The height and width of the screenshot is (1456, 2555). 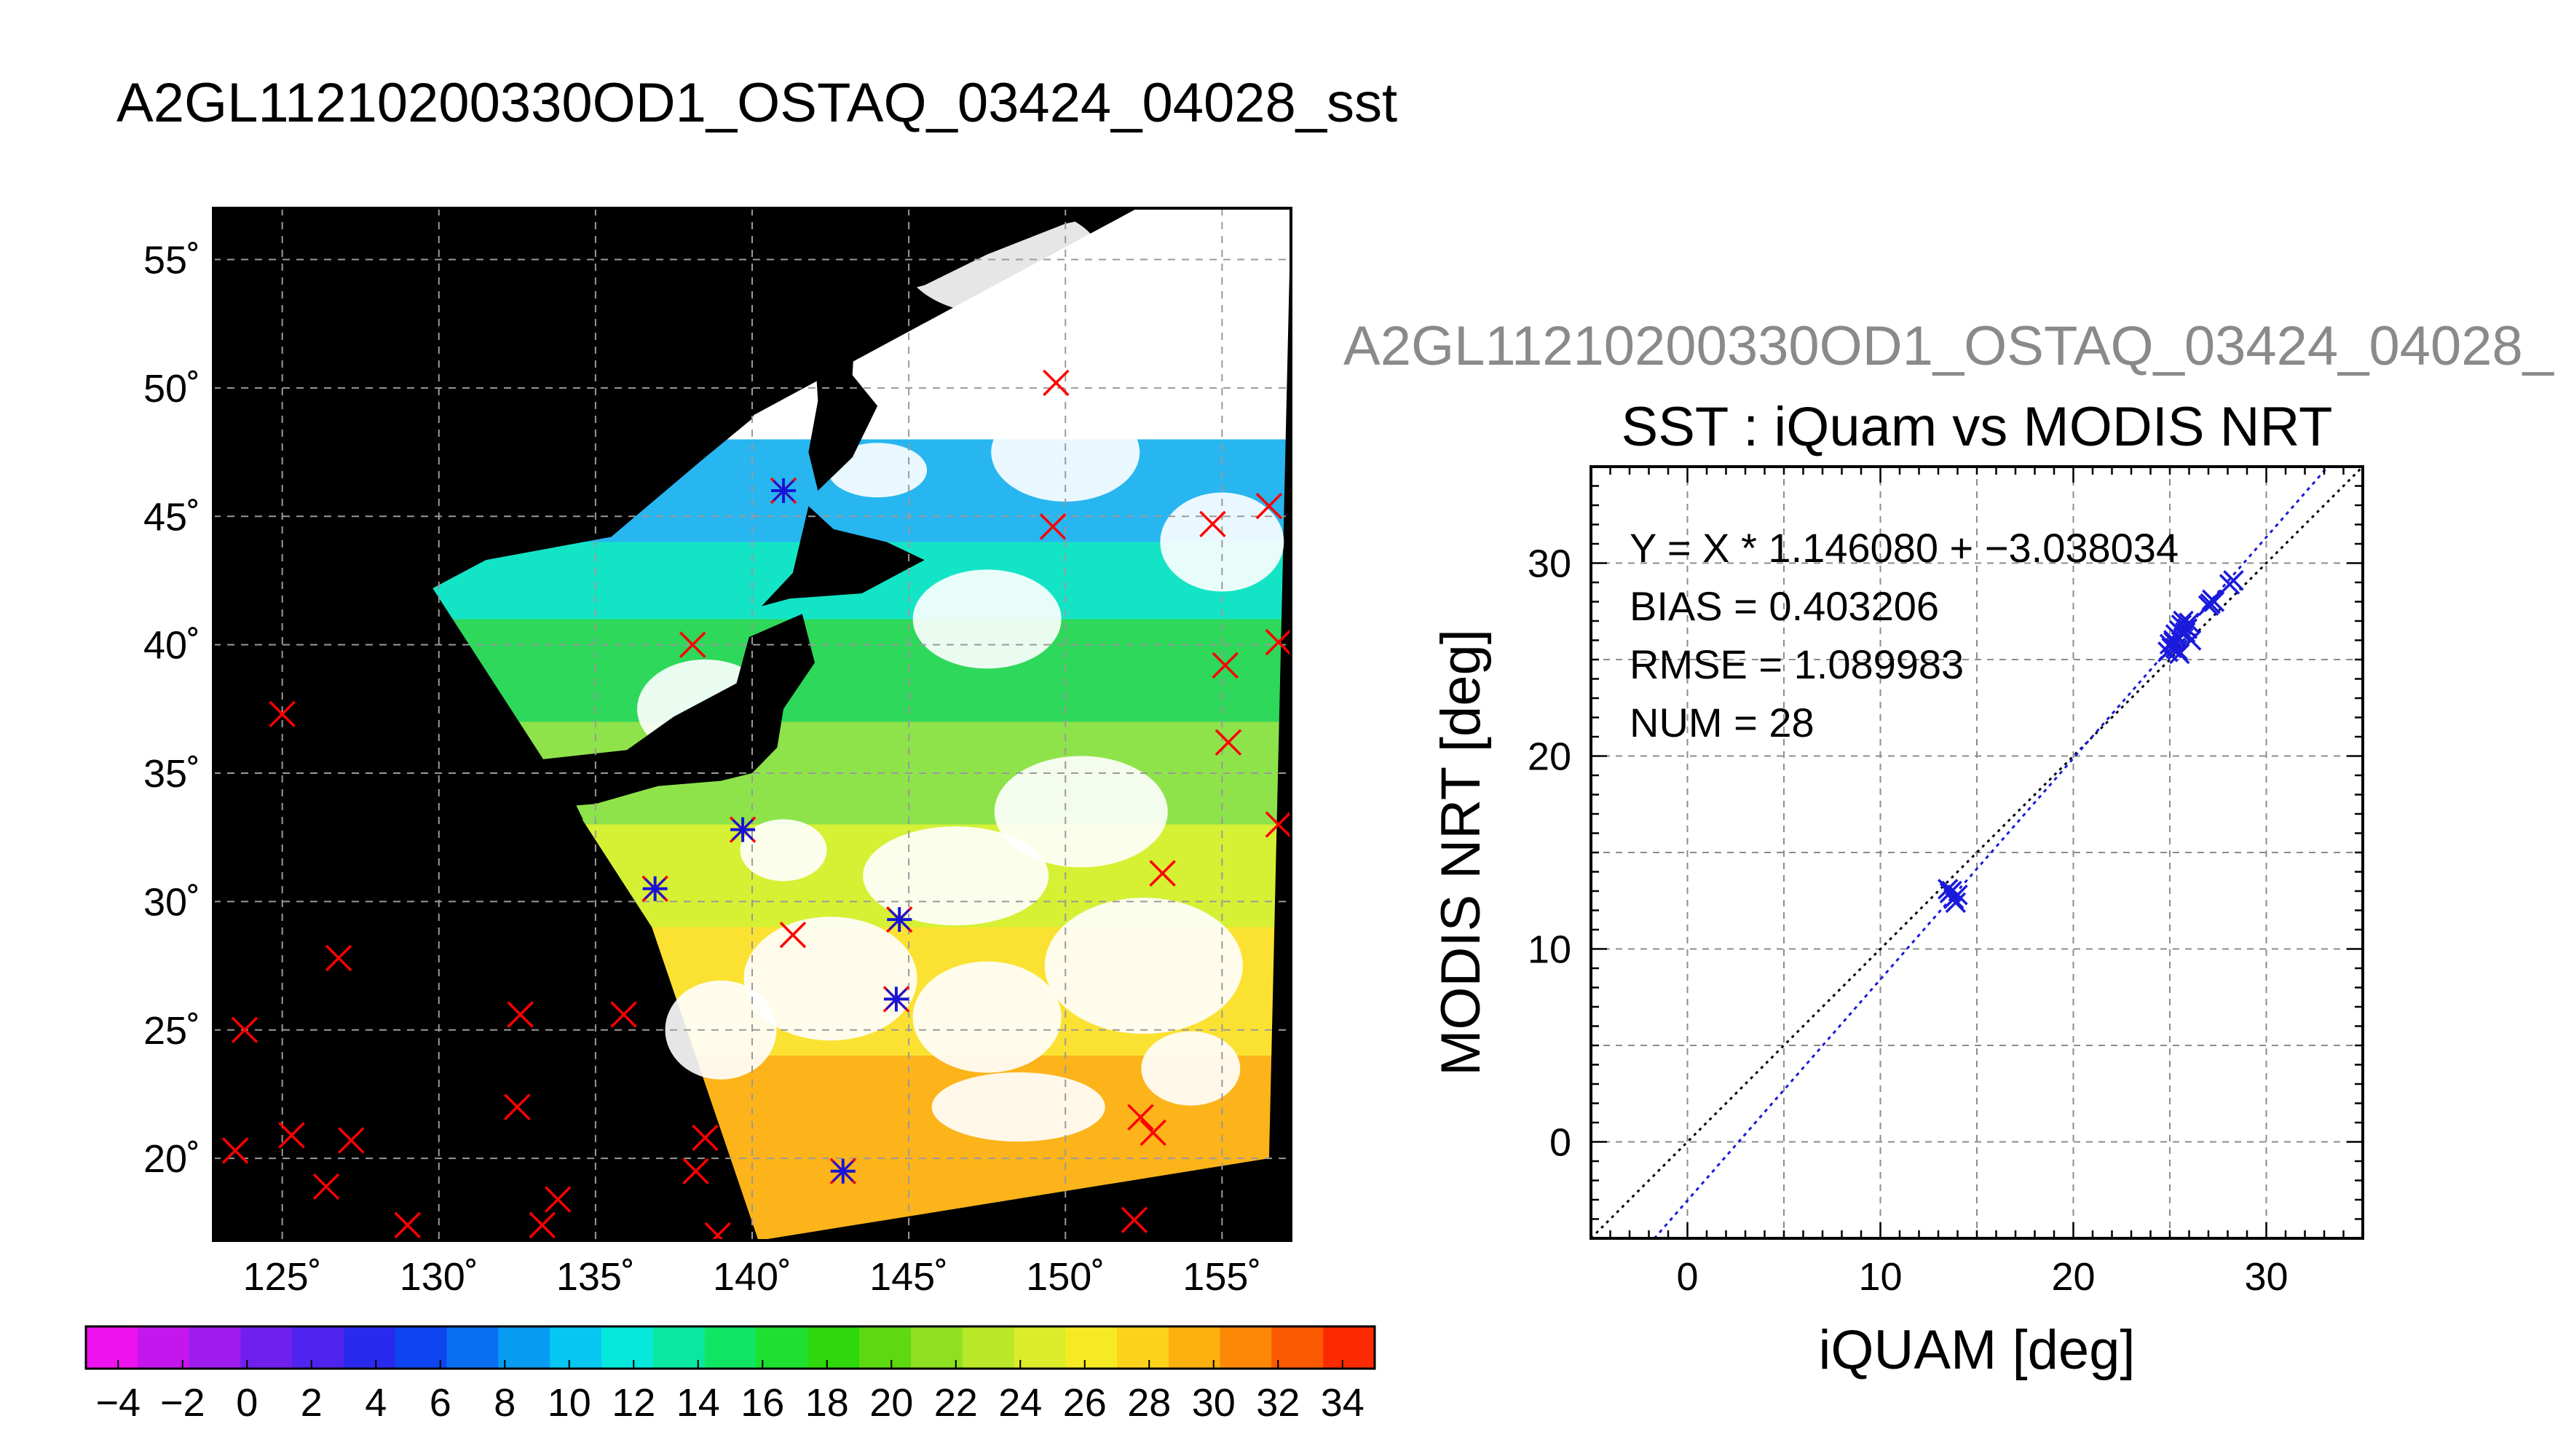 What do you see at coordinates (171, 1031) in the screenshot?
I see `lat-tick-label: 25˚` at bounding box center [171, 1031].